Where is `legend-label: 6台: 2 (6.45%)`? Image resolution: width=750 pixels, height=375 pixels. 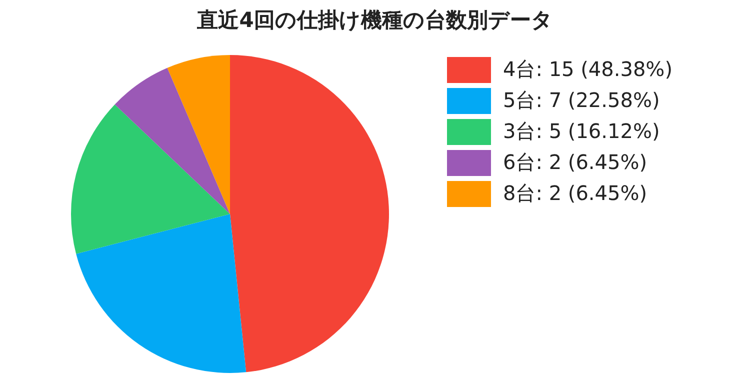 legend-label: 6台: 2 (6.45%) is located at coordinates (575, 162).